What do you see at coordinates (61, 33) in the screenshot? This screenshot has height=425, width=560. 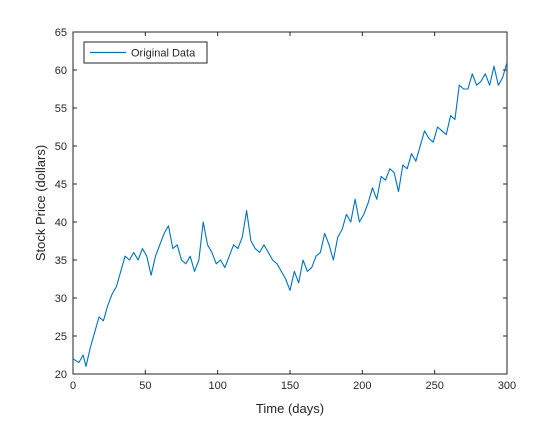 I see `y-tick-label: 65` at bounding box center [61, 33].